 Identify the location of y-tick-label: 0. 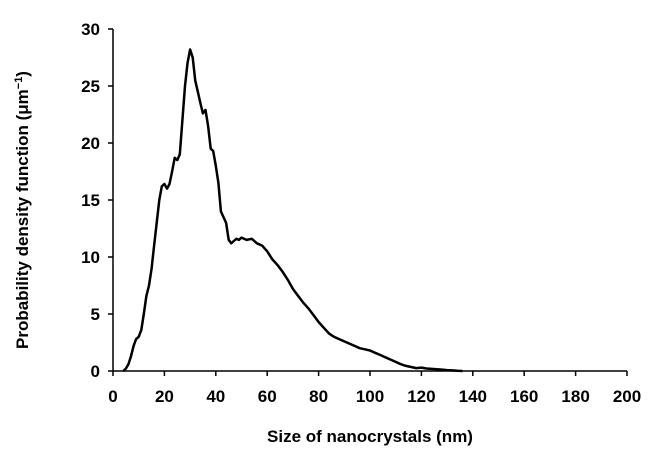
(95, 371).